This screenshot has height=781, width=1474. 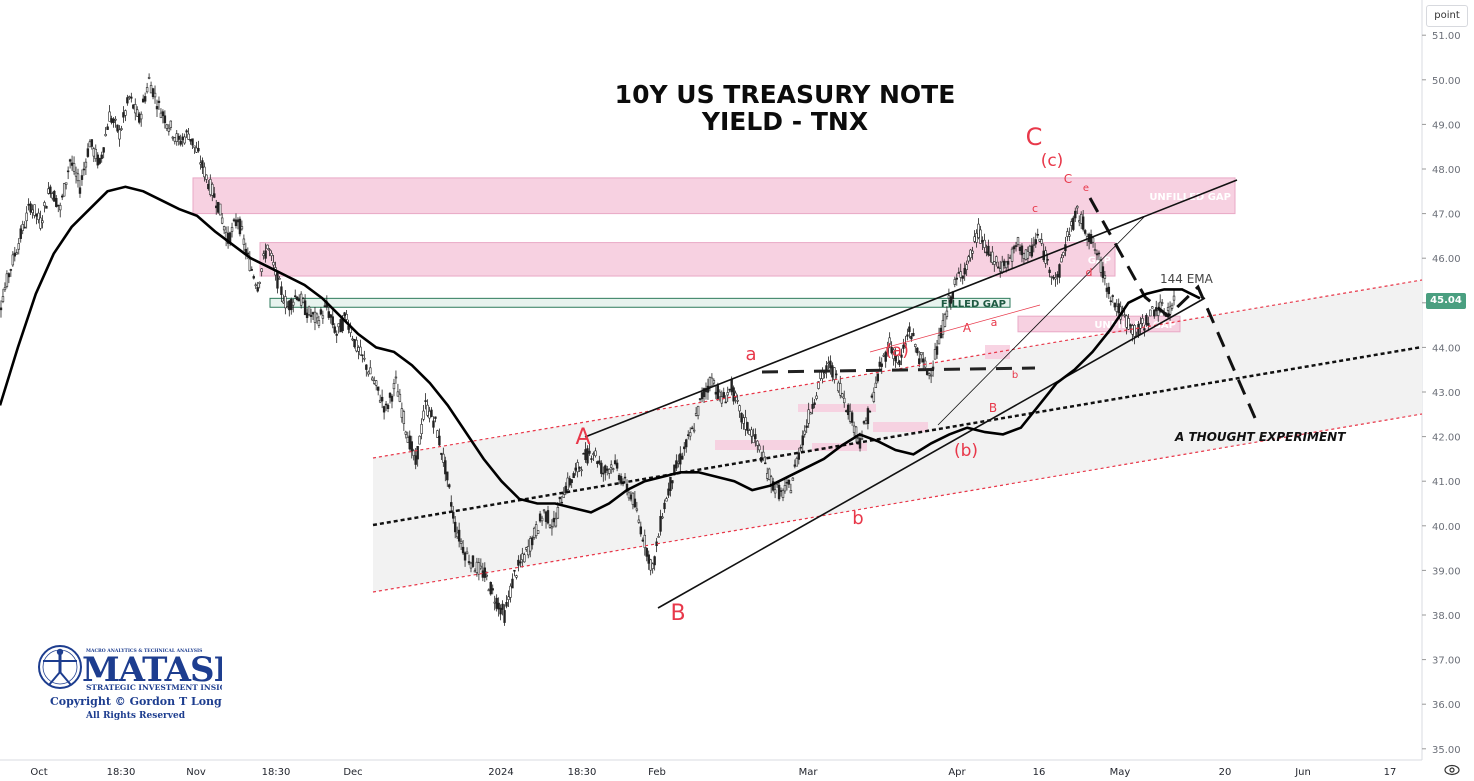 What do you see at coordinates (1446, 259) in the screenshot?
I see `price-tick-label: 46.00` at bounding box center [1446, 259].